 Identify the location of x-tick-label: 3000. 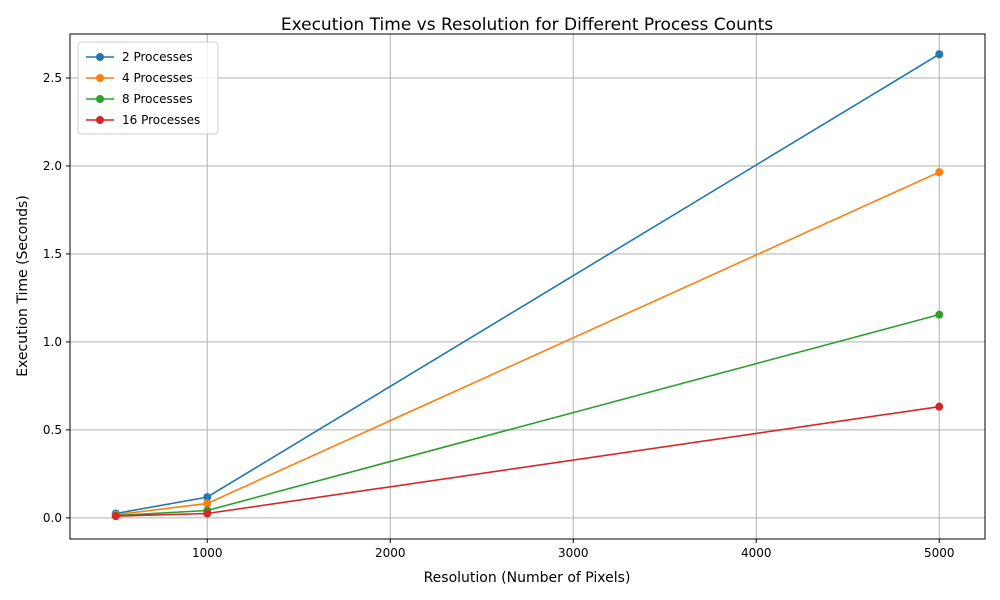
(573, 553).